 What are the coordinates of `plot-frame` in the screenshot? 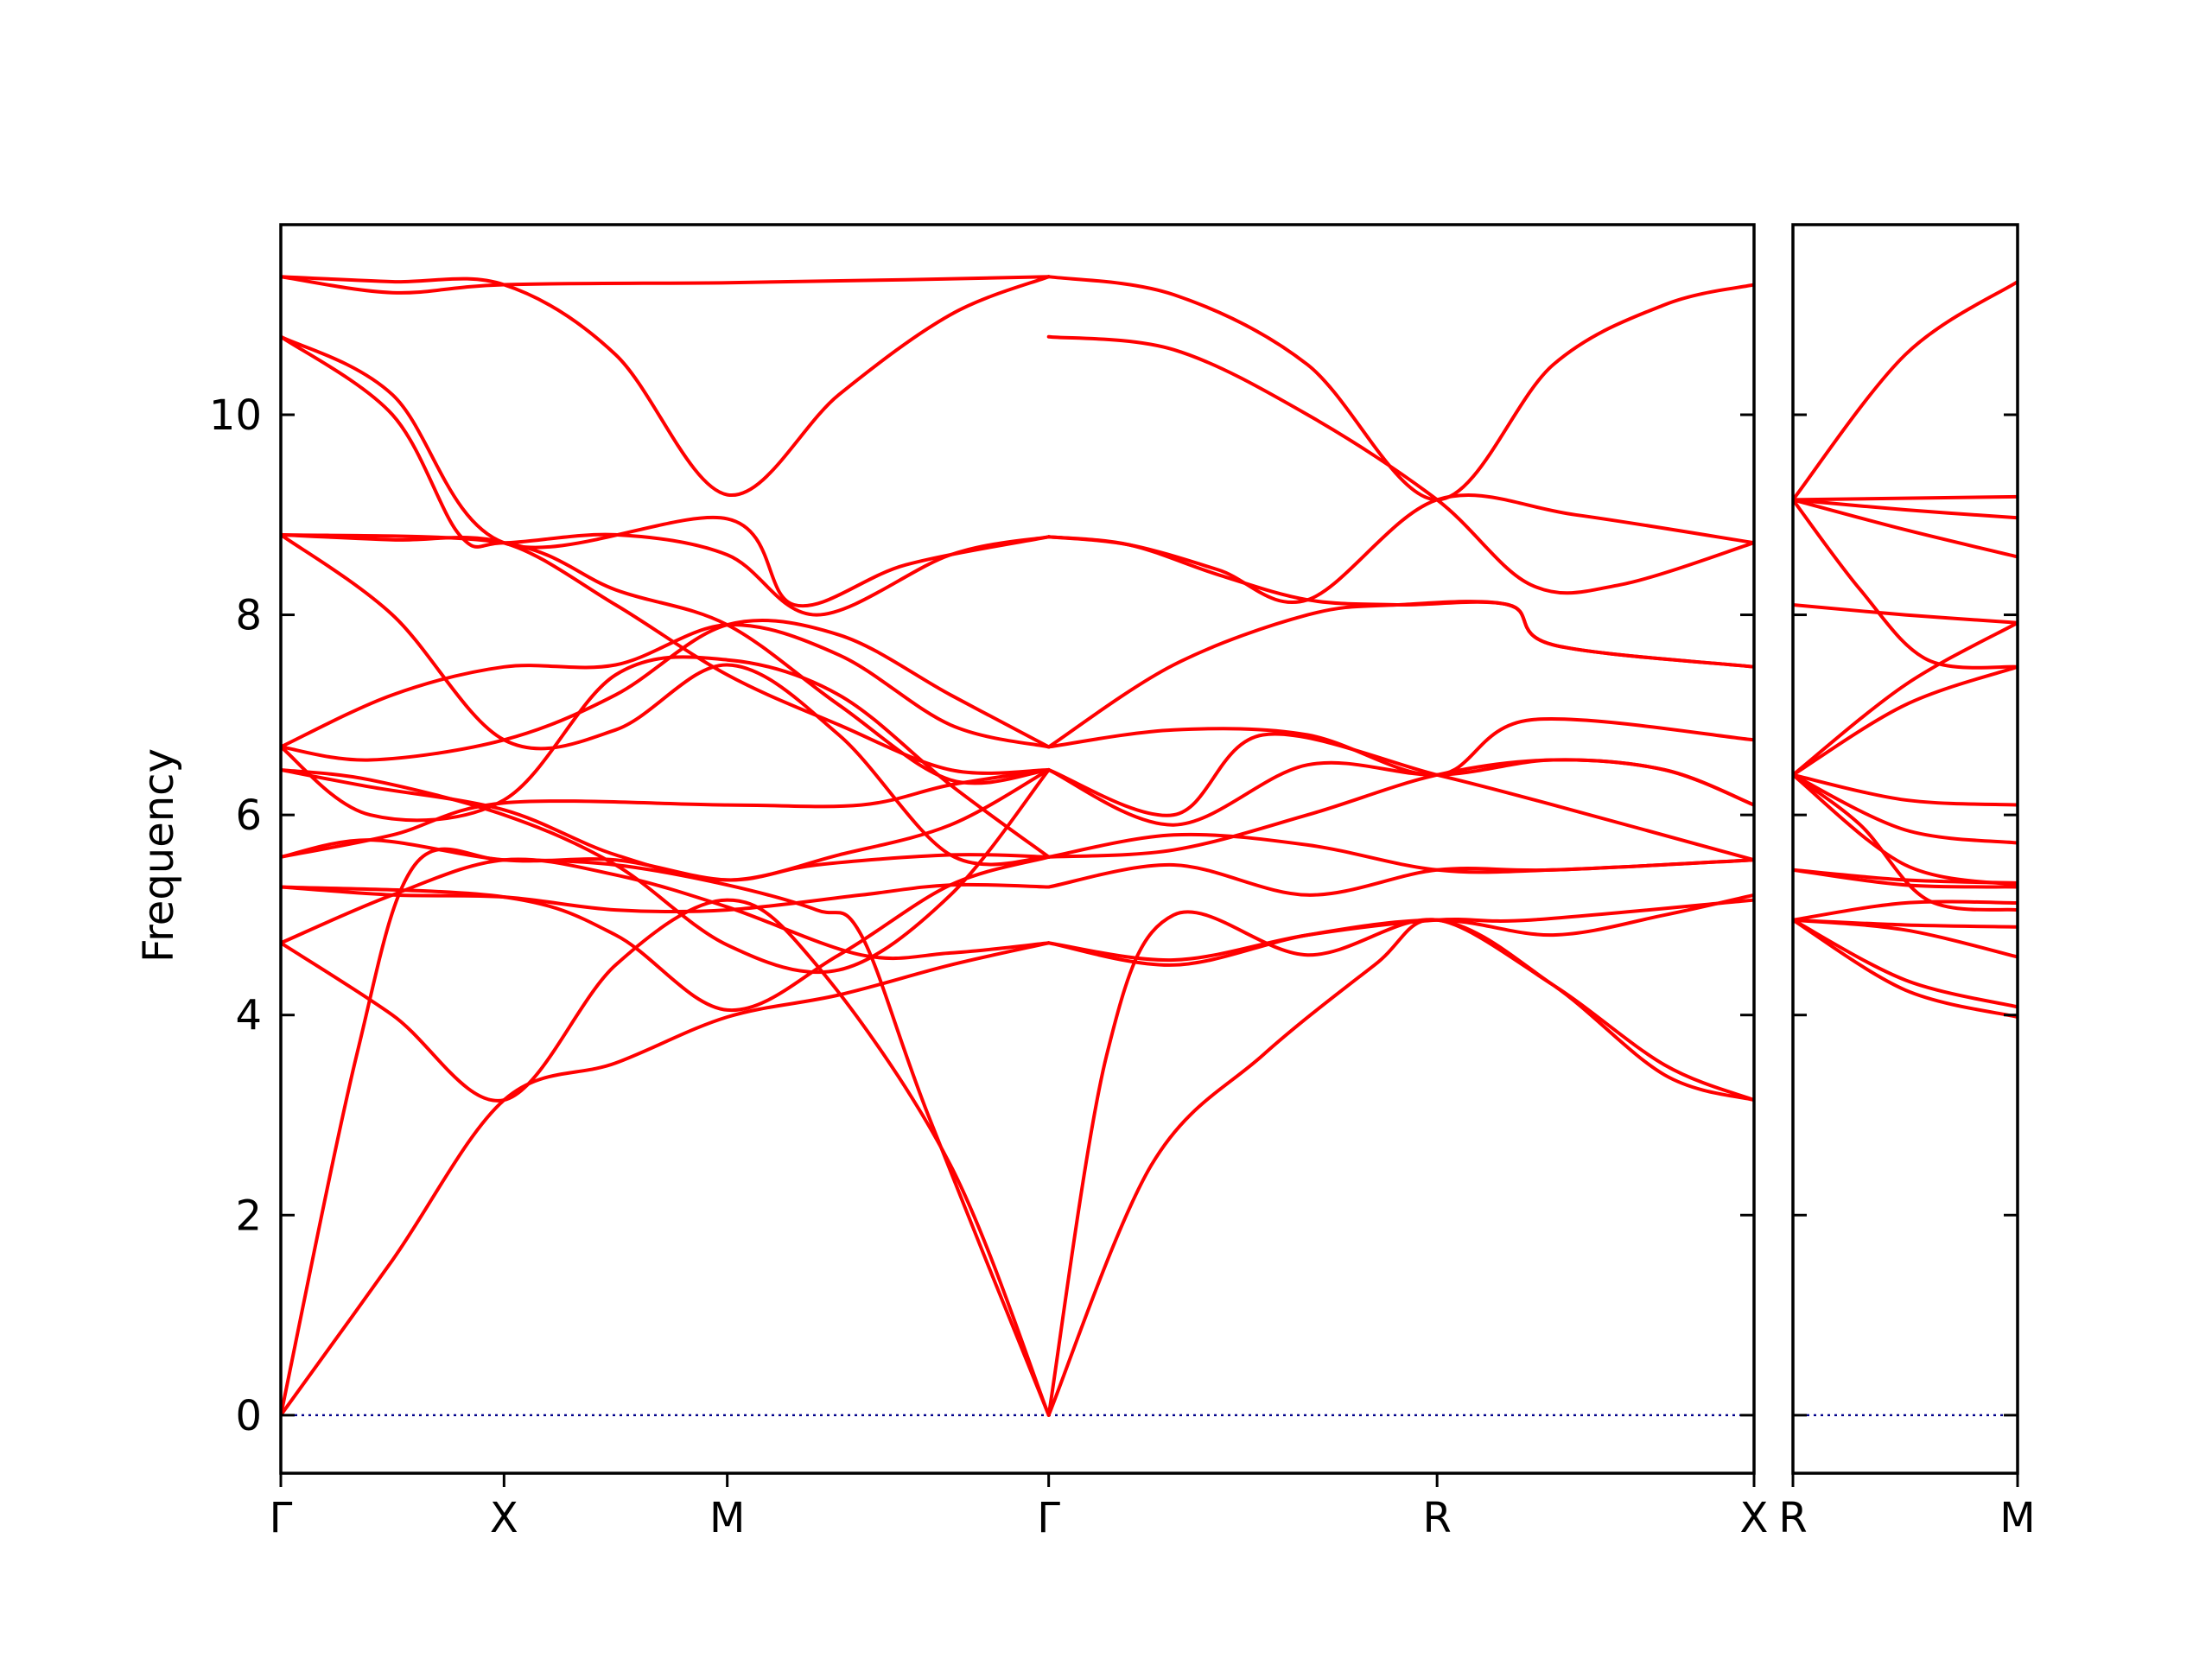 It's located at (1905, 849).